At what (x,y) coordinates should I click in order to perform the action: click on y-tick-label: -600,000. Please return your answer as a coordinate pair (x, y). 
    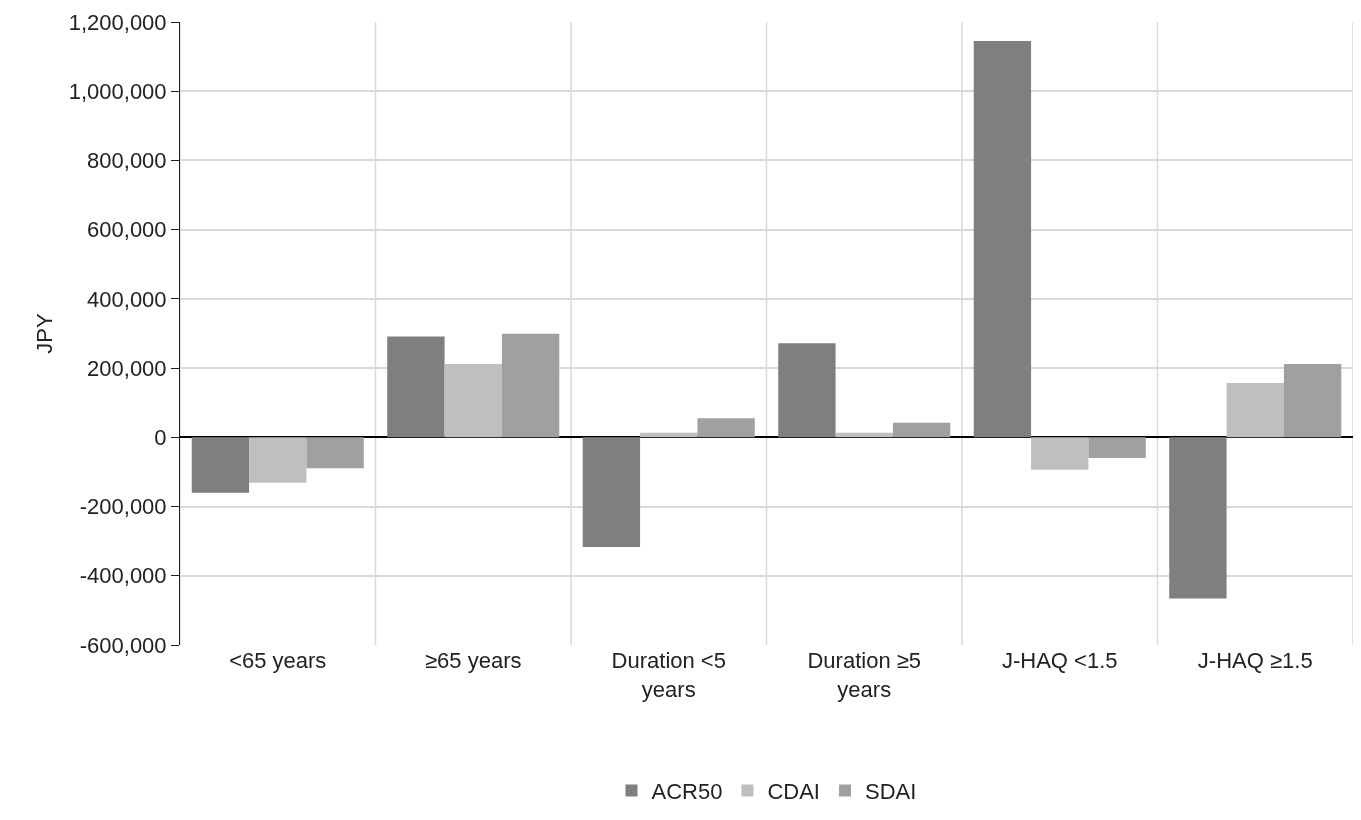
    Looking at the image, I should click on (123, 645).